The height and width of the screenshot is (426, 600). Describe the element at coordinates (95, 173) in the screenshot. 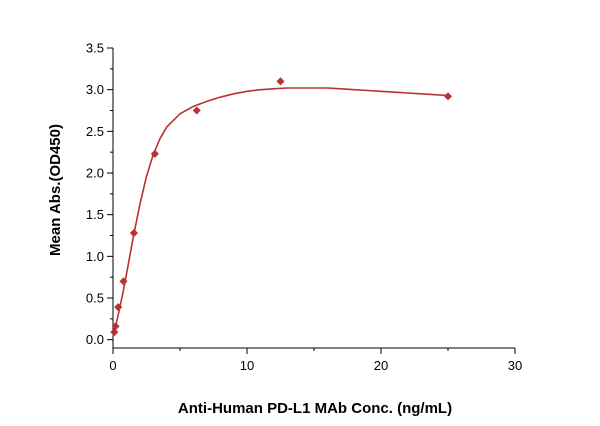

I see `y-tick-label: 2.0` at that location.